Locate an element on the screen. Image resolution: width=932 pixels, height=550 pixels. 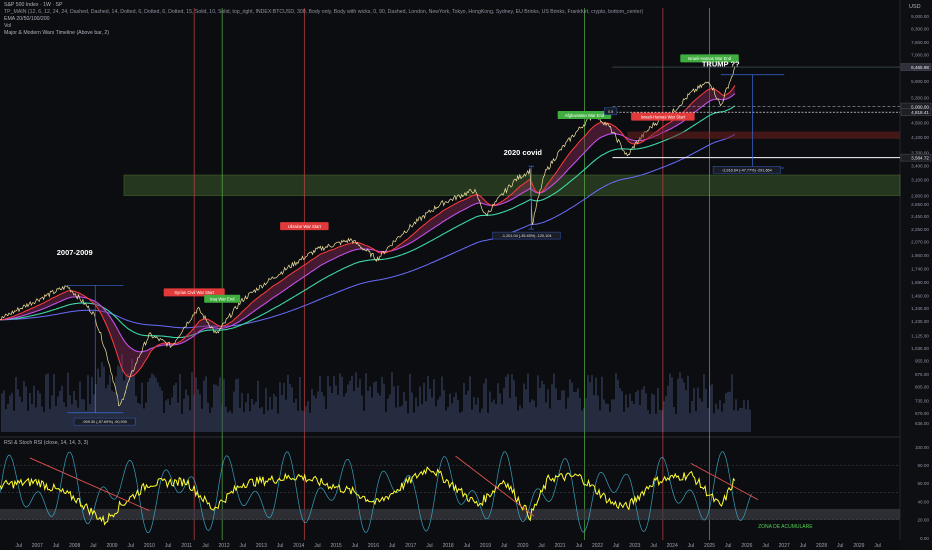
resistance-band is located at coordinates (763, 135).